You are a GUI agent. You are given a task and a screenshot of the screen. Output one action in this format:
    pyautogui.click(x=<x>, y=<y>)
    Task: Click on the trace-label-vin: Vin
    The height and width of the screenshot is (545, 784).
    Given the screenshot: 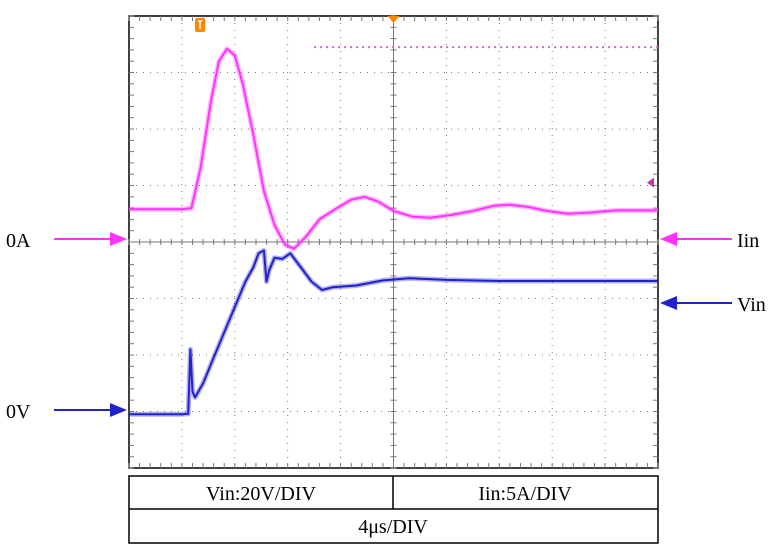 What is the action you would take?
    pyautogui.click(x=751, y=305)
    